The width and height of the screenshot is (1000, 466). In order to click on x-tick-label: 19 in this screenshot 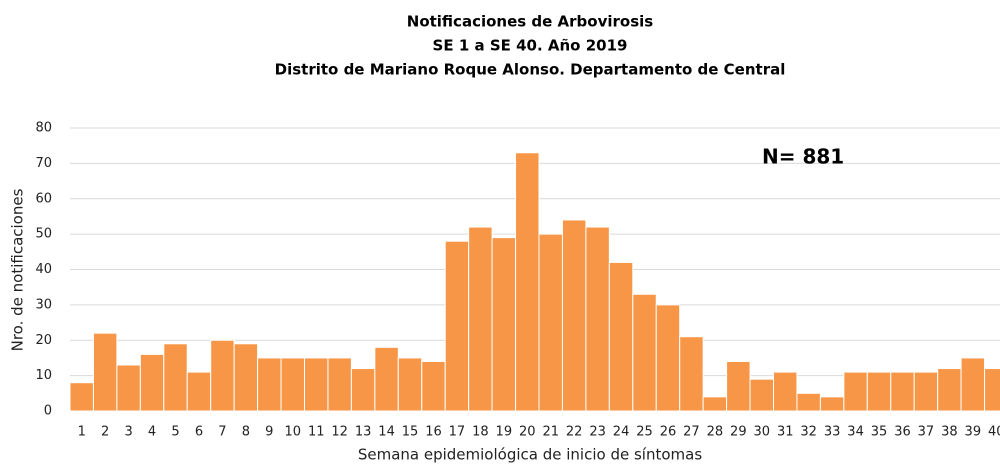, I will do `click(504, 432)`.